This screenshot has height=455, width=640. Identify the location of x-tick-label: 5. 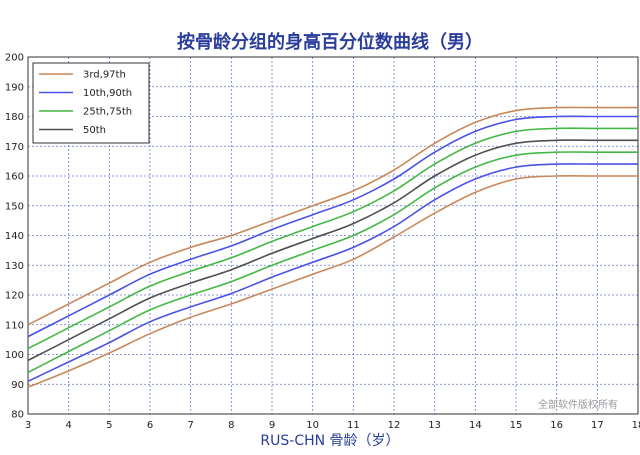
(109, 425).